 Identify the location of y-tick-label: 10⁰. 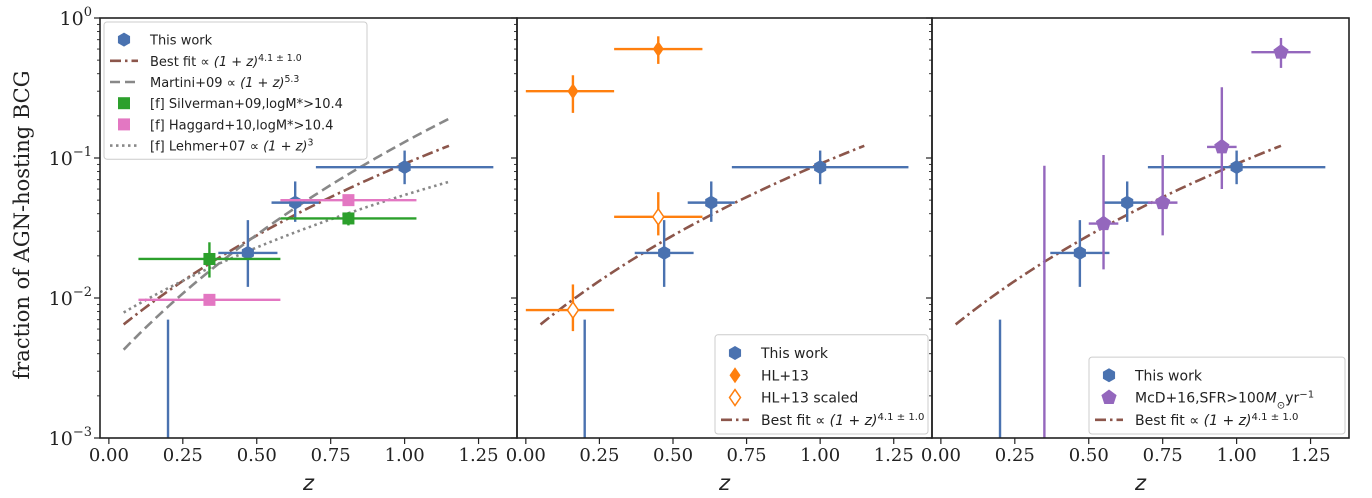
(76, 17).